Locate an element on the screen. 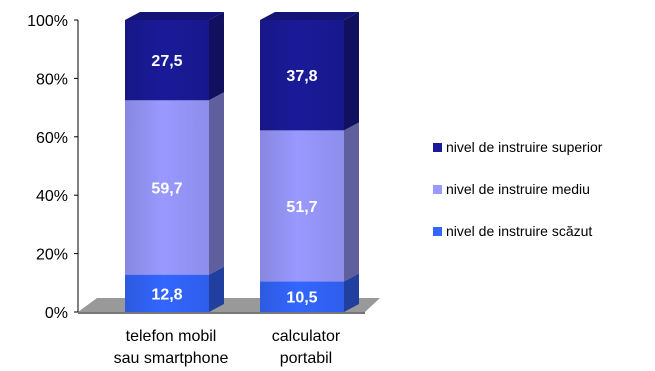 The height and width of the screenshot is (371, 655). y-tick-label: 0% is located at coordinates (56, 313).